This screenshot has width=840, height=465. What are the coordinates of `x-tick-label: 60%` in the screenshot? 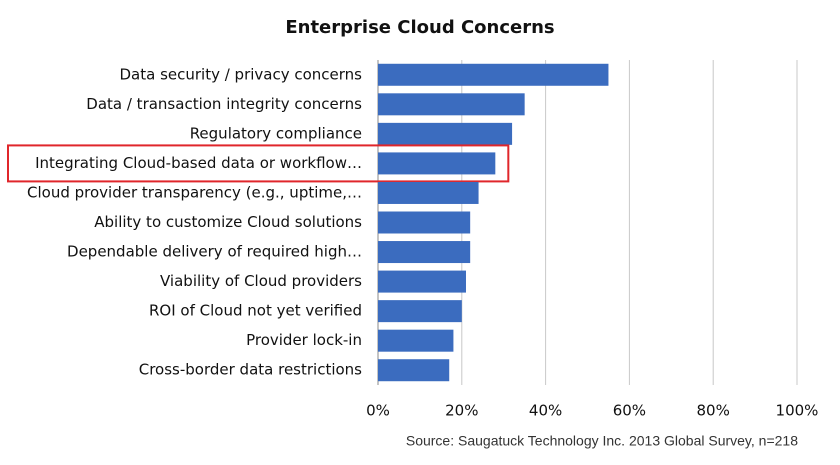 It's located at (629, 411).